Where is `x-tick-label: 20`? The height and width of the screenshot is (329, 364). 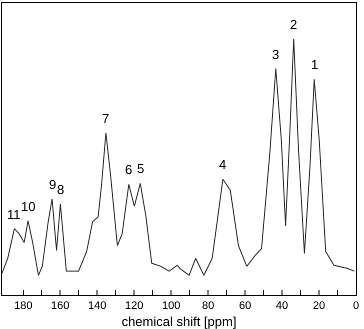
x-tick-label: 20 is located at coordinates (319, 306).